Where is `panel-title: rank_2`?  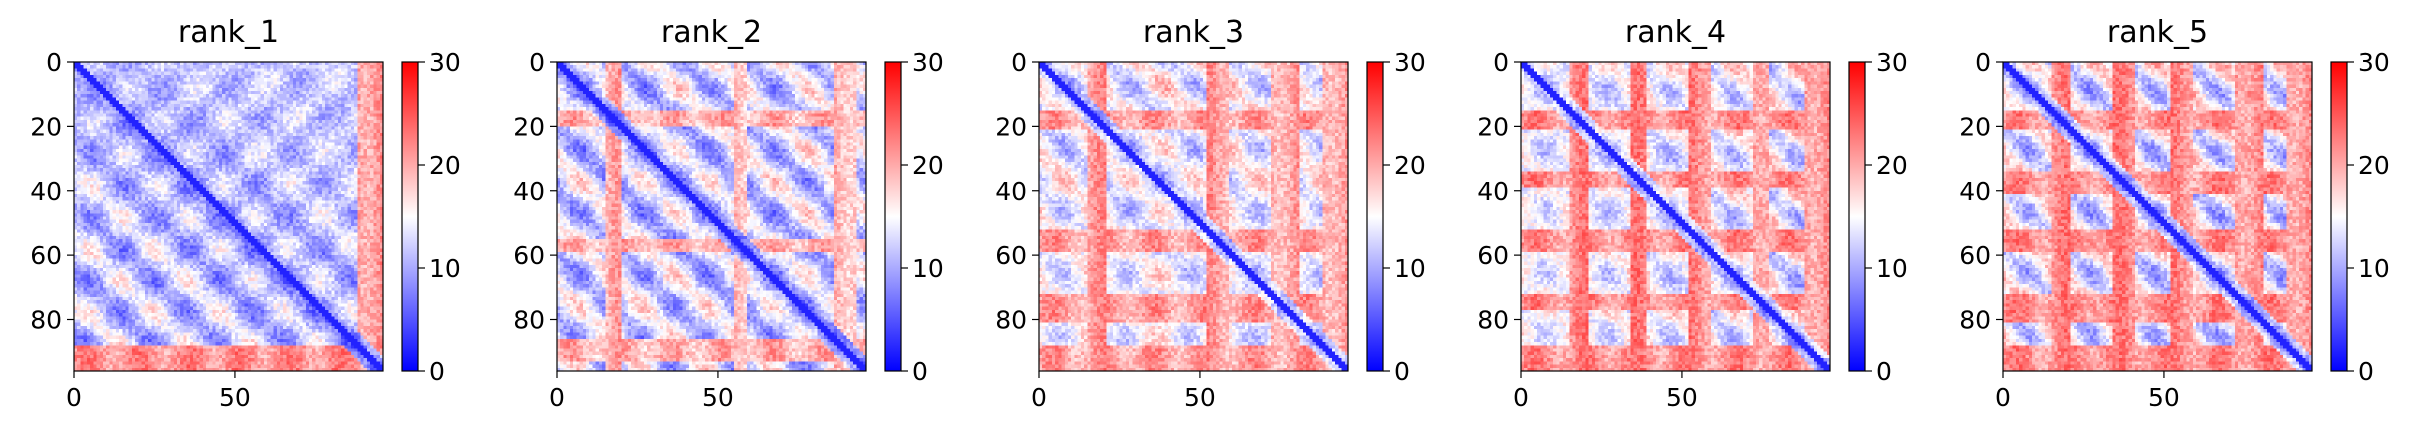
panel-title: rank_2 is located at coordinates (711, 32).